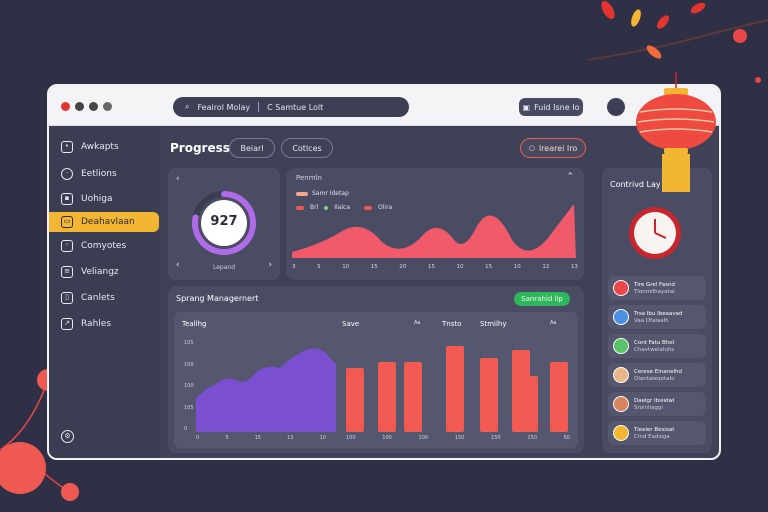  Describe the element at coordinates (553, 323) in the screenshot. I see `aa-icon: Aa` at that location.